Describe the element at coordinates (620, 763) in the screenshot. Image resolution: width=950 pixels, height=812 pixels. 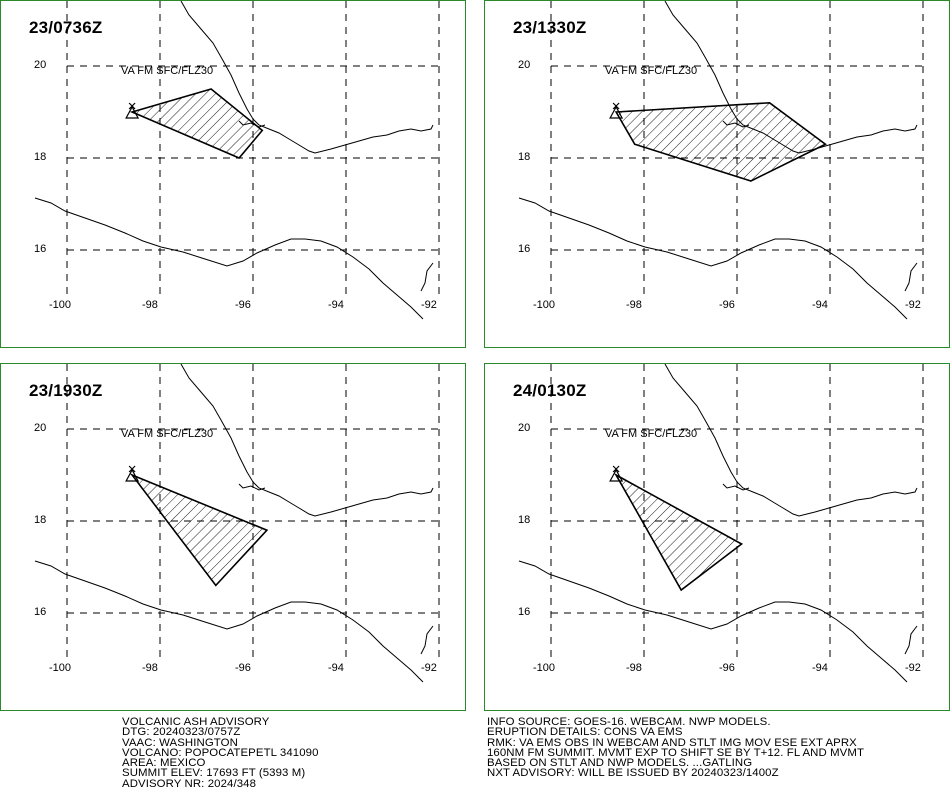
I see `advisory-remark-3: BASED ON STLT AND NWP MODELS. ...GATLING` at that location.